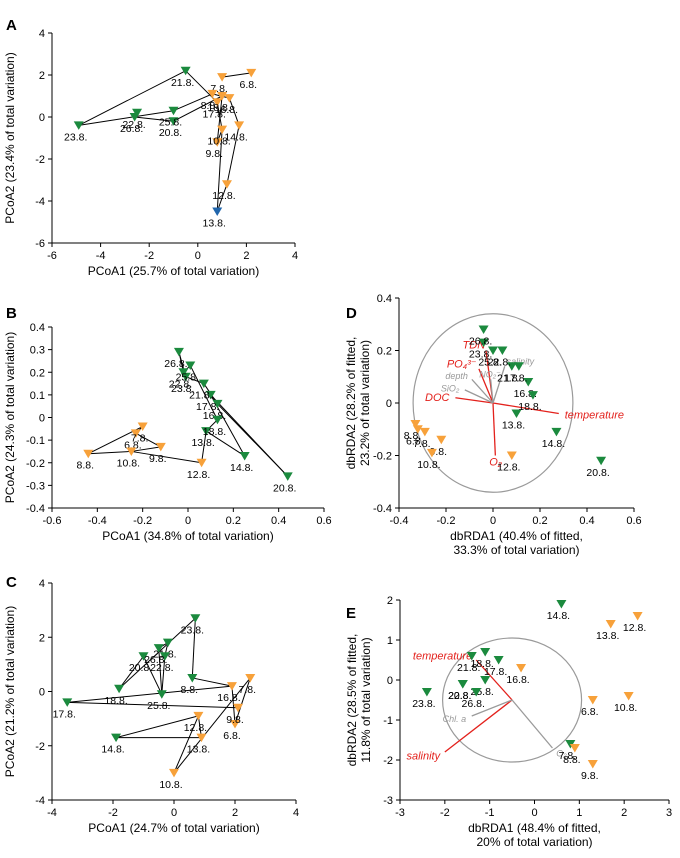 This screenshot has width=680, height=858. Describe the element at coordinates (170, 785) in the screenshot. I see `point-label: 10.8.` at that location.